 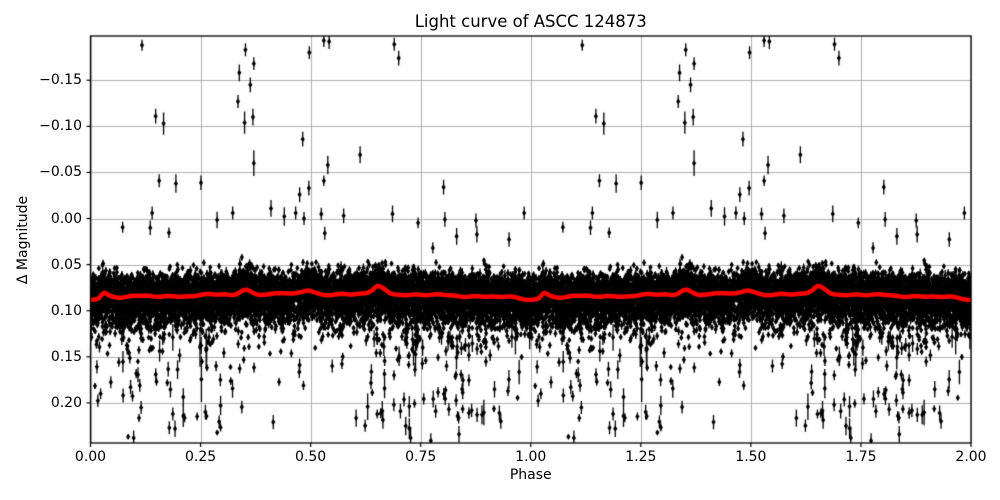 What do you see at coordinates (66, 402) in the screenshot?
I see `y-tick-label: 0.20` at bounding box center [66, 402].